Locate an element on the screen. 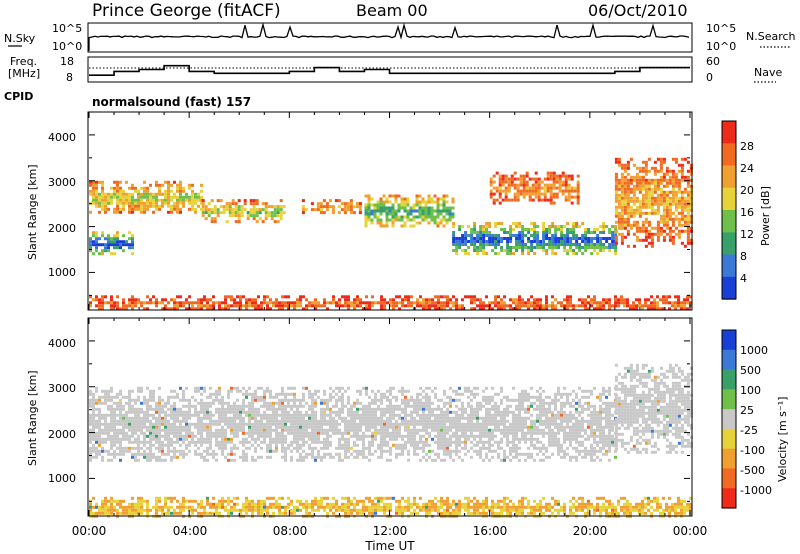 This screenshot has height=554, width=800. power-ytick-4000: 4000 is located at coordinates (62, 137).